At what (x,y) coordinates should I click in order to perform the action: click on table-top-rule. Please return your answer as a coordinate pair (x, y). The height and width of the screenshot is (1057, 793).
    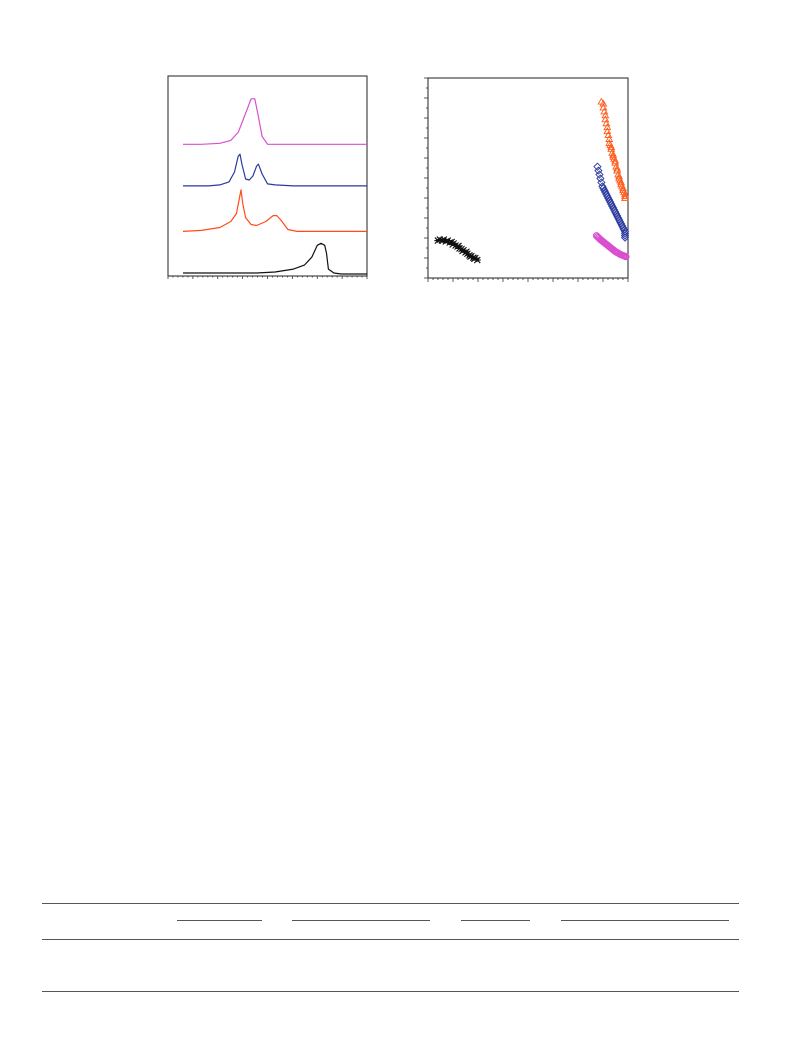
    Looking at the image, I should click on (390, 903).